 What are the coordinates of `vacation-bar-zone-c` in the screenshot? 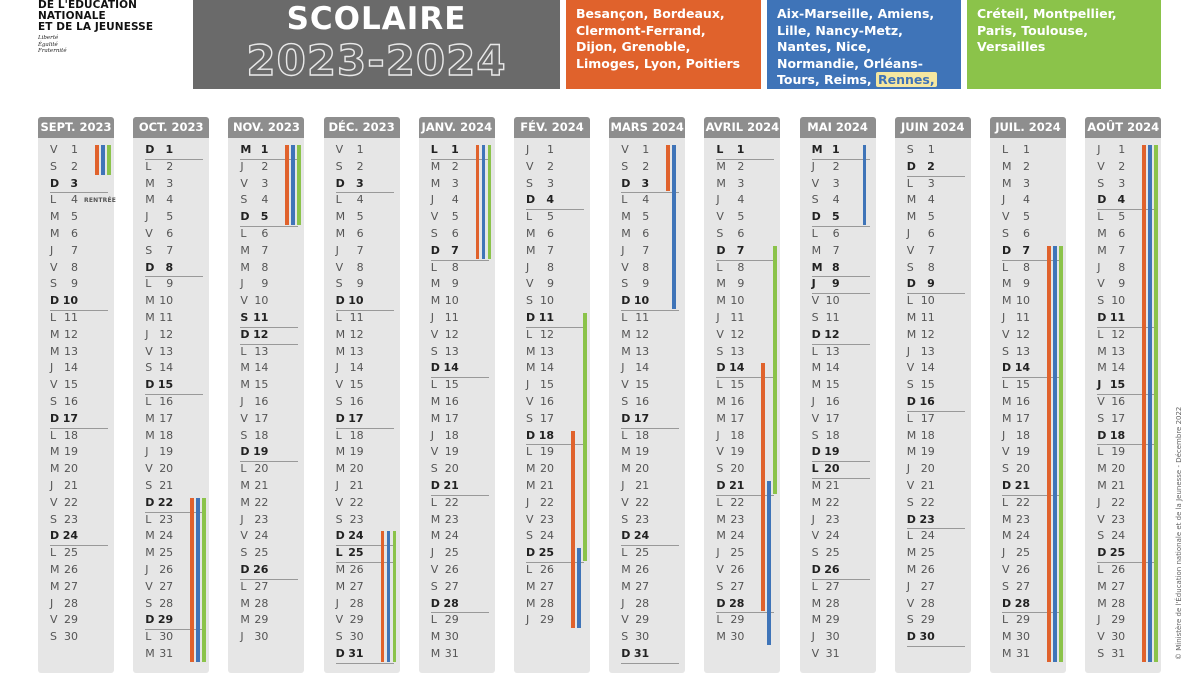 It's located at (1061, 453).